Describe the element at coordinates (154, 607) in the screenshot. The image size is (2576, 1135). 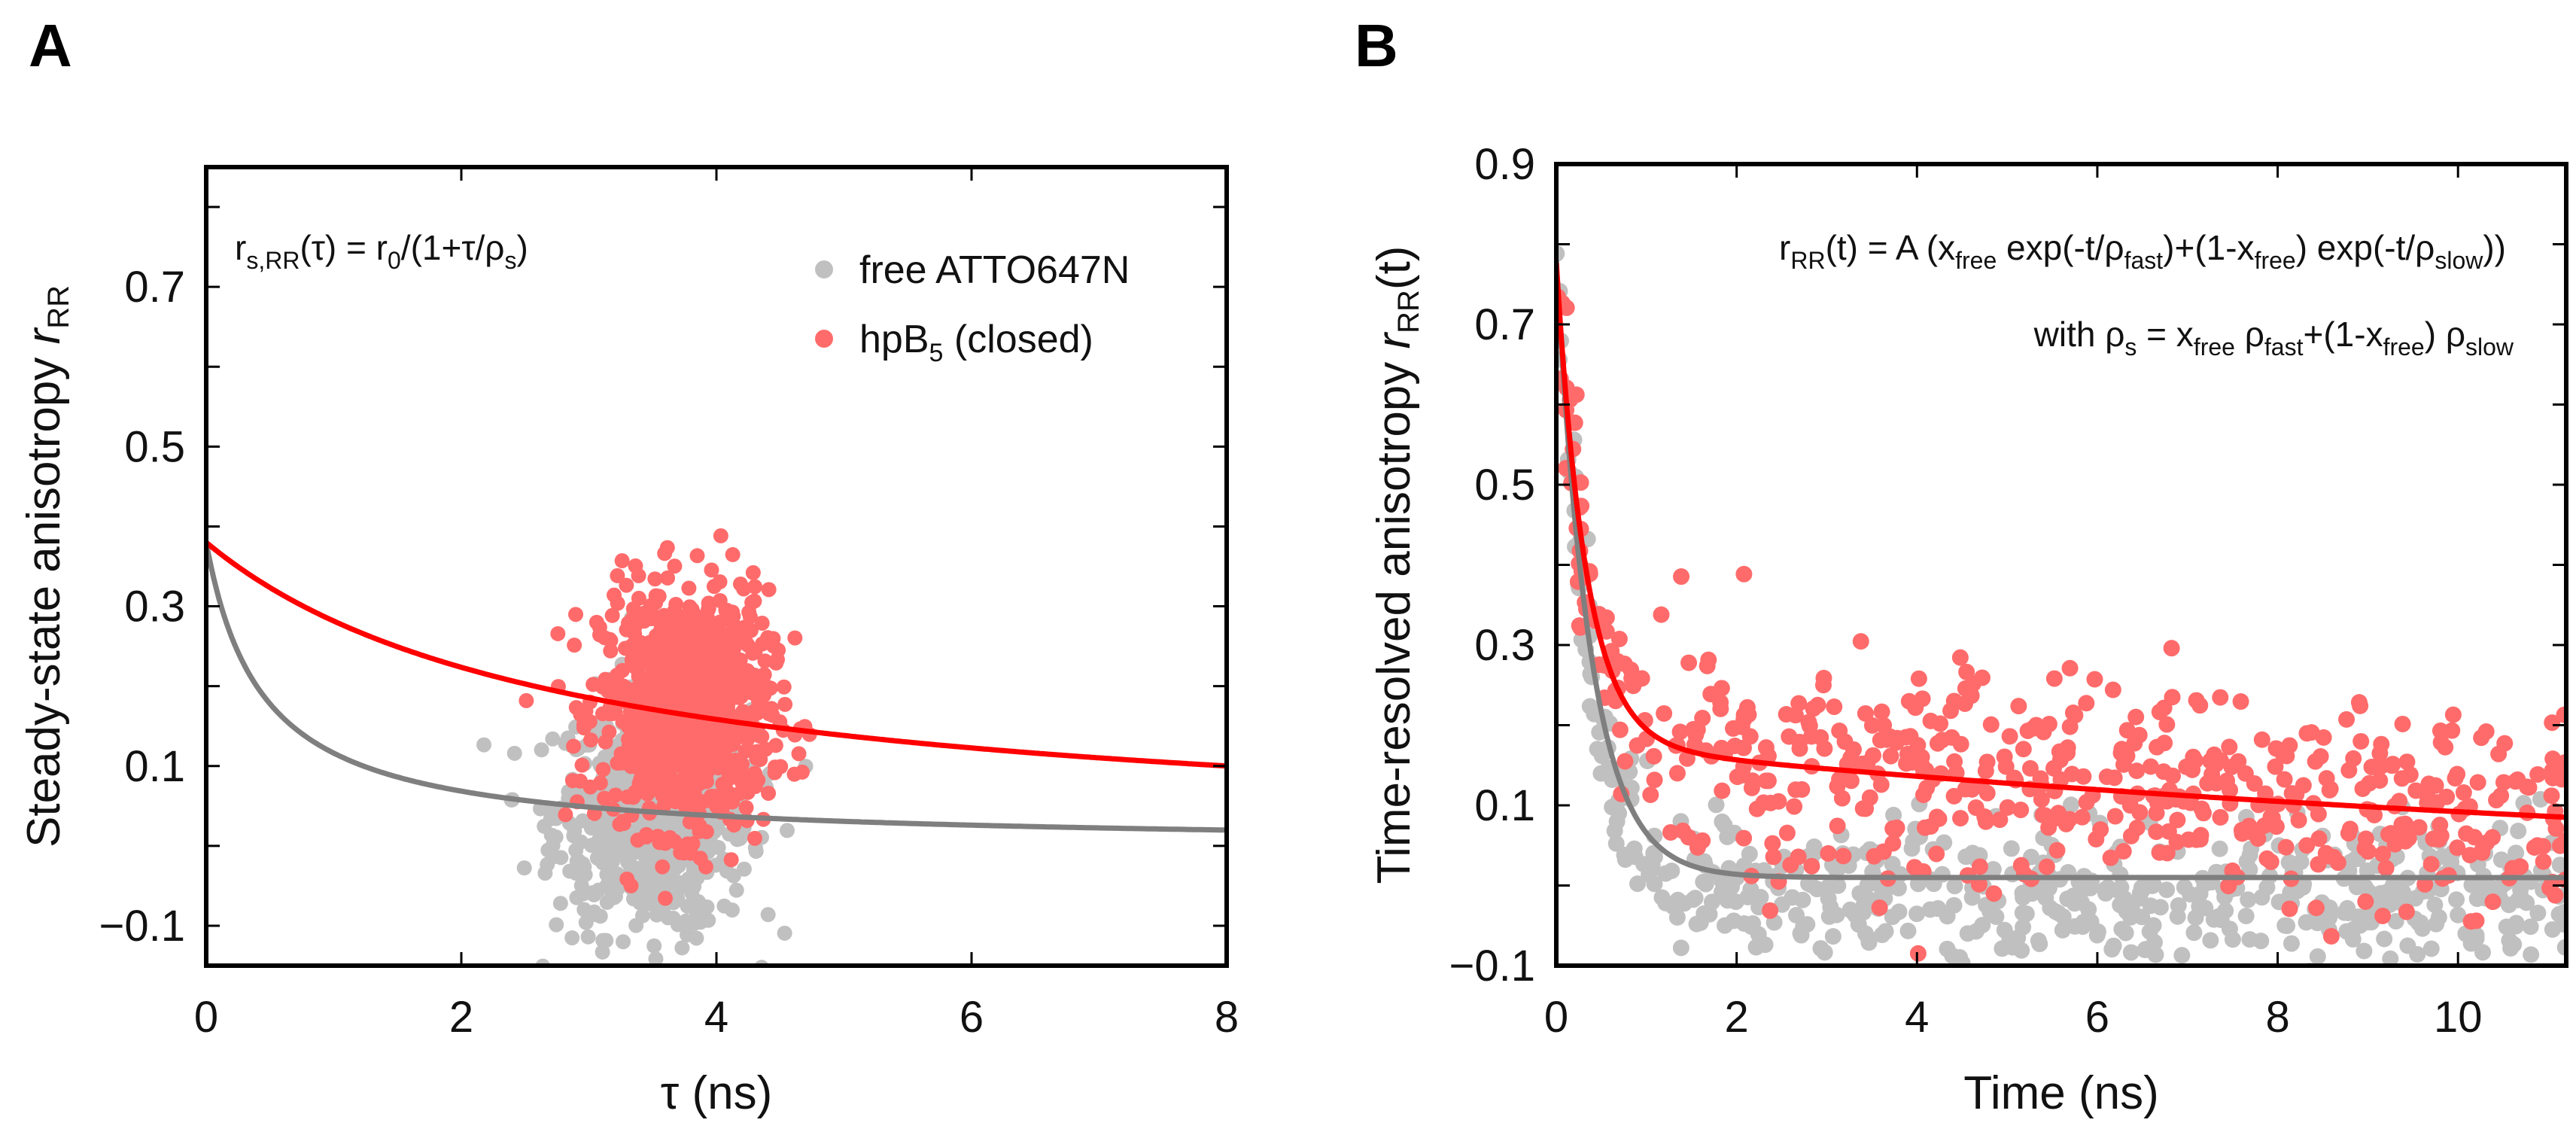
I see `y-tick-label: 0.3` at that location.